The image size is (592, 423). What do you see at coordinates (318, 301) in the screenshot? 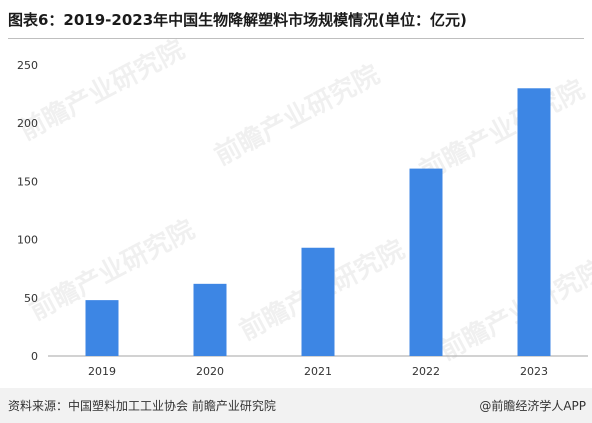
I see `bar-2021` at bounding box center [318, 301].